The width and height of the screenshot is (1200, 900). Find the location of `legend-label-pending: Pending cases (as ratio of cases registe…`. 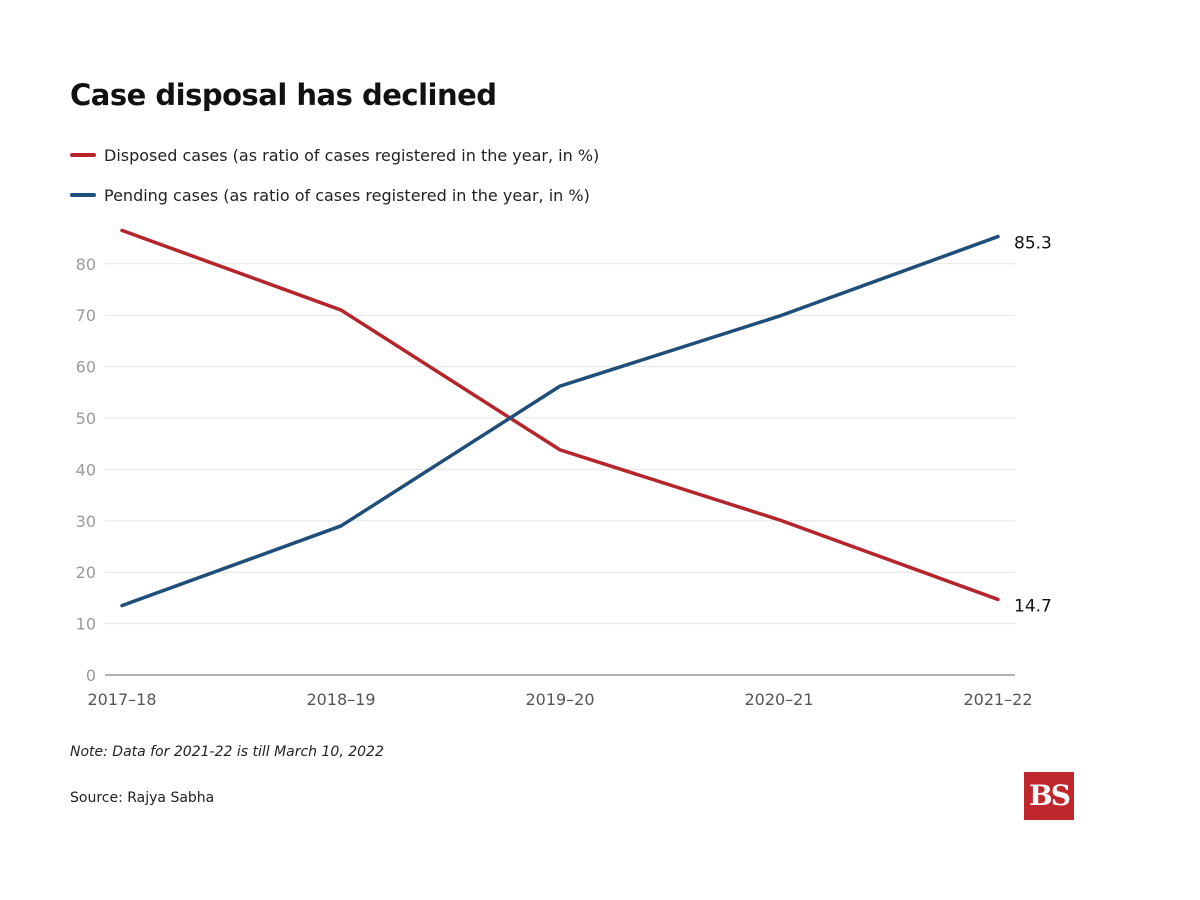

legend-label-pending: Pending cases (as ratio of cases registe… is located at coordinates (347, 195).